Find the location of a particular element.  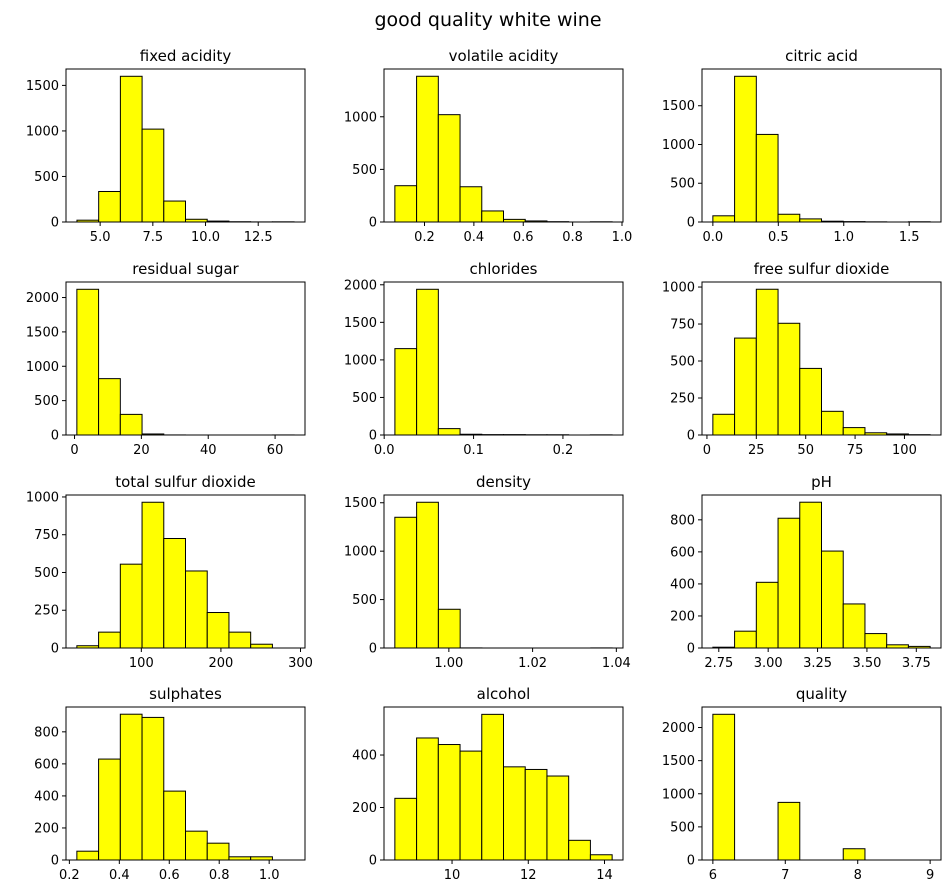

x-tick-label: 100 is located at coordinates (904, 450).